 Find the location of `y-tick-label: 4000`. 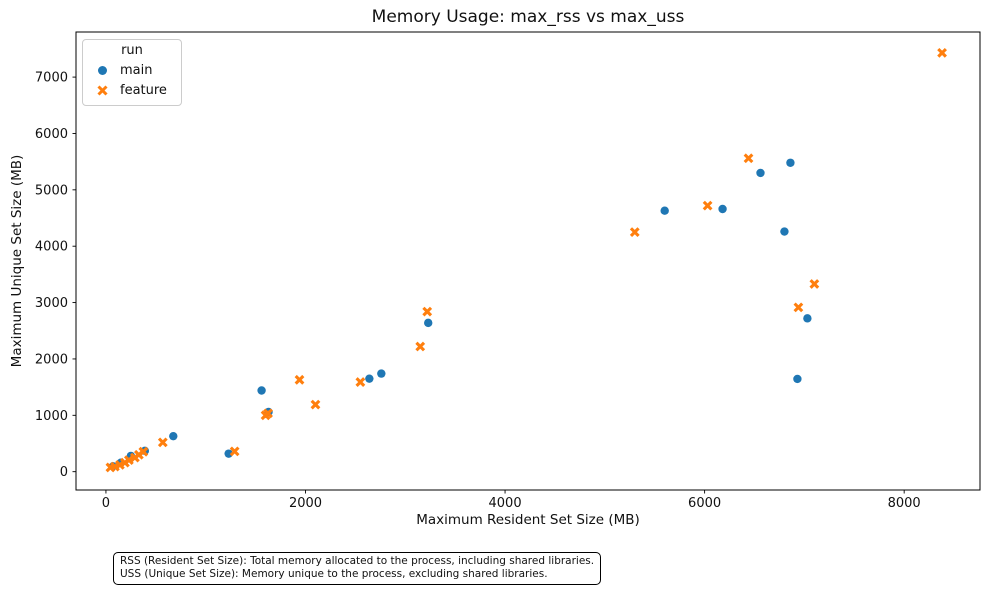

y-tick-label: 4000 is located at coordinates (51, 247).